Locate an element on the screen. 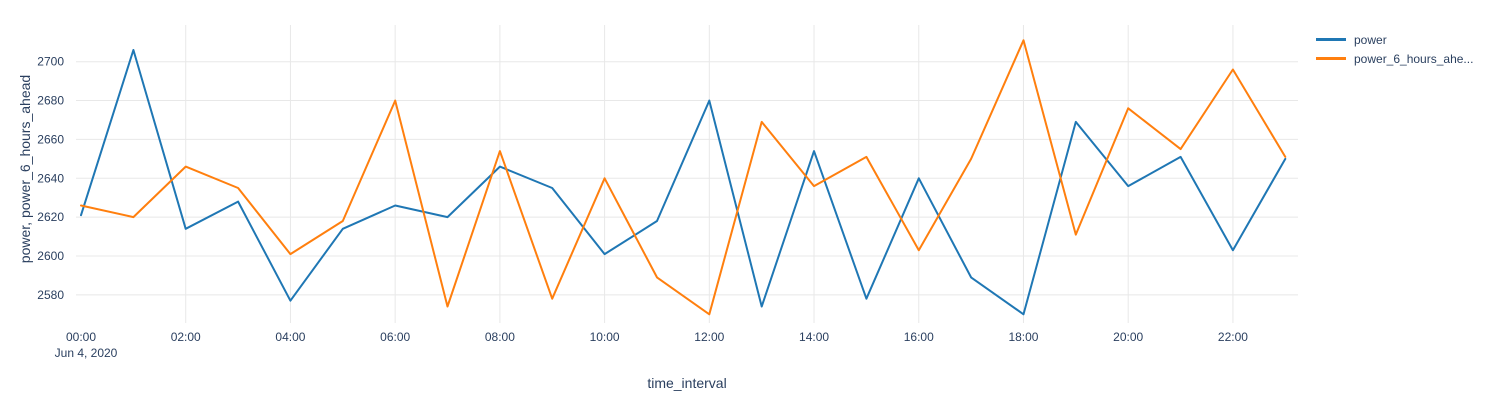 This screenshot has width=1506, height=410. x-tick-label: 10:00 is located at coordinates (605, 337).